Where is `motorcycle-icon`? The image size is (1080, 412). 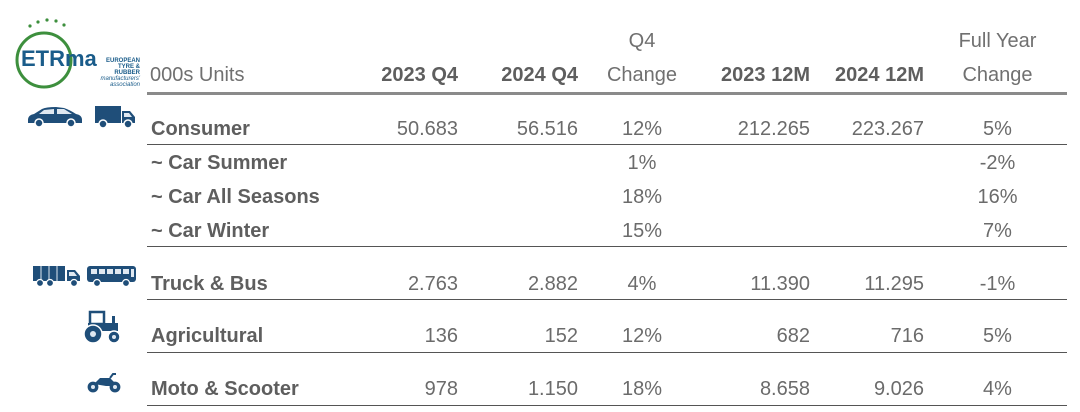 motorcycle-icon is located at coordinates (104, 383).